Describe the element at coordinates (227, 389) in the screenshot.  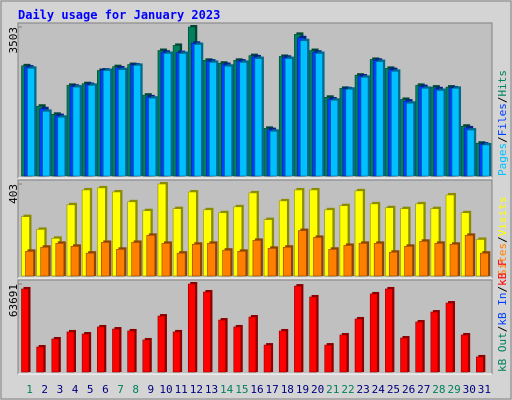
I see `x-tick-label: 14` at that location.